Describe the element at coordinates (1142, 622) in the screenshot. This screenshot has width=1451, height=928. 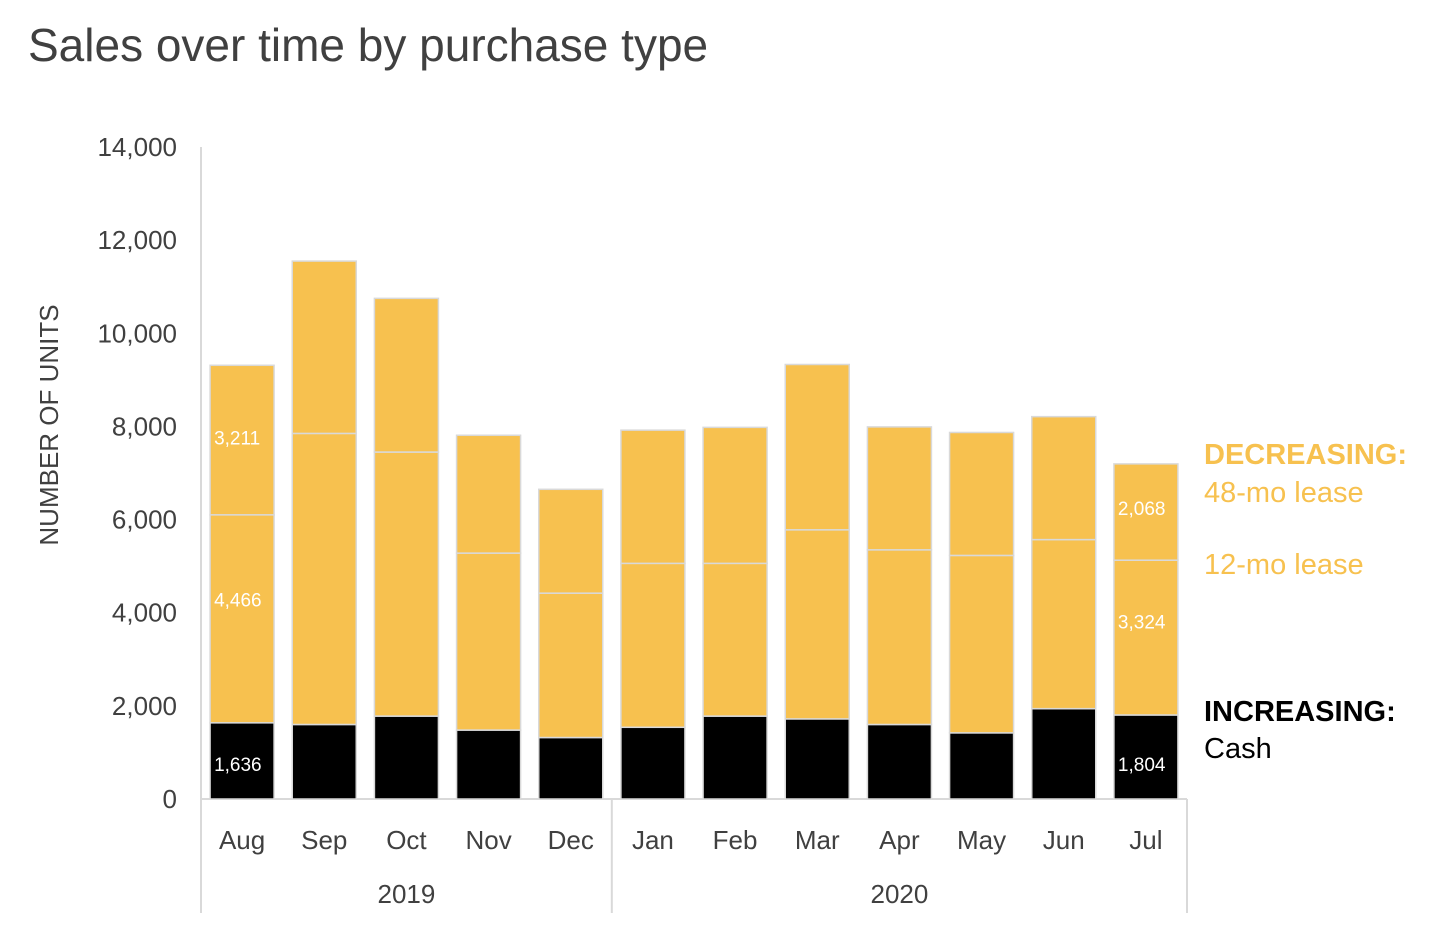
I see `data-label: 3,324` at that location.